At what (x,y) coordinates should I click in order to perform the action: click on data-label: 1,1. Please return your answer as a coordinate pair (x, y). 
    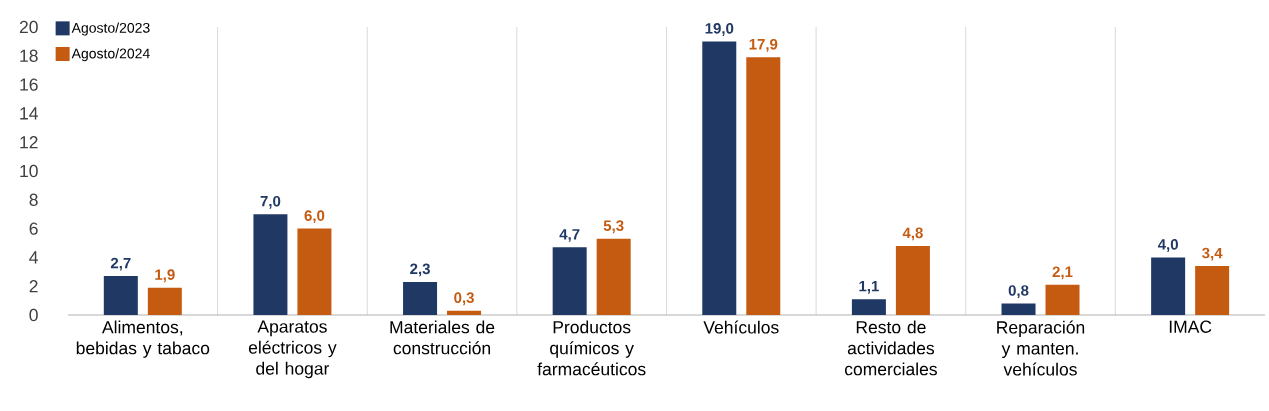
    Looking at the image, I should click on (869, 287).